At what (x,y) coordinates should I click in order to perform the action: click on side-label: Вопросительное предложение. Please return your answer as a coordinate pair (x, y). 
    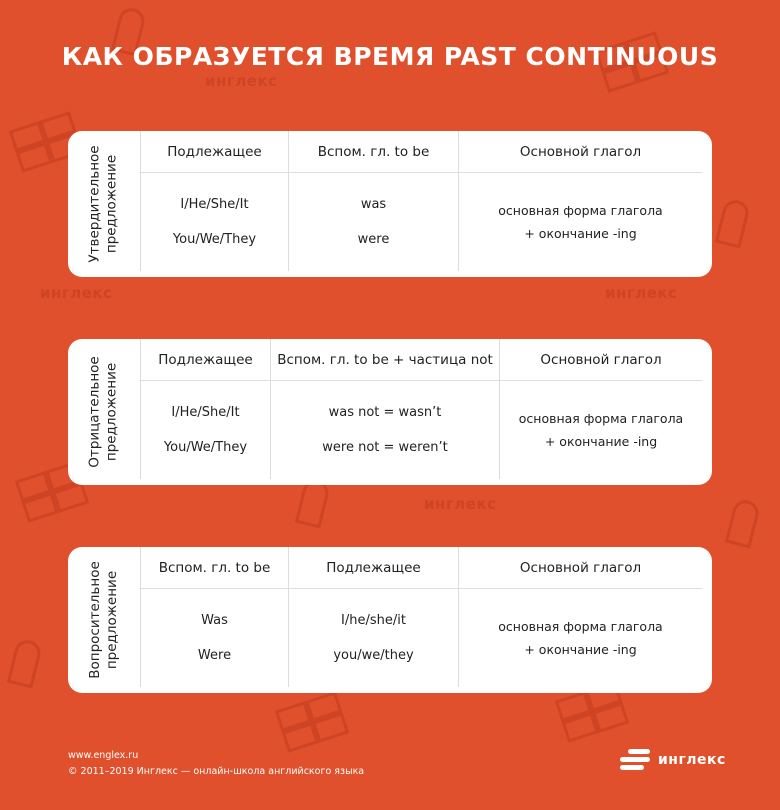
    Looking at the image, I should click on (104, 620).